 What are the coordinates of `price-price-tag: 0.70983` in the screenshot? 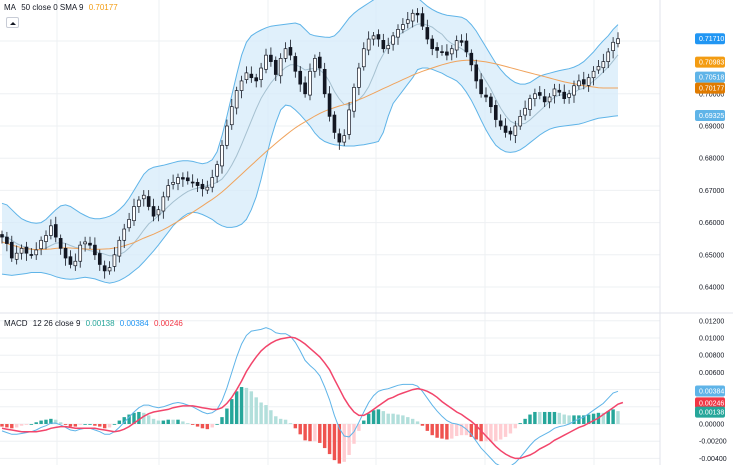 It's located at (710, 62).